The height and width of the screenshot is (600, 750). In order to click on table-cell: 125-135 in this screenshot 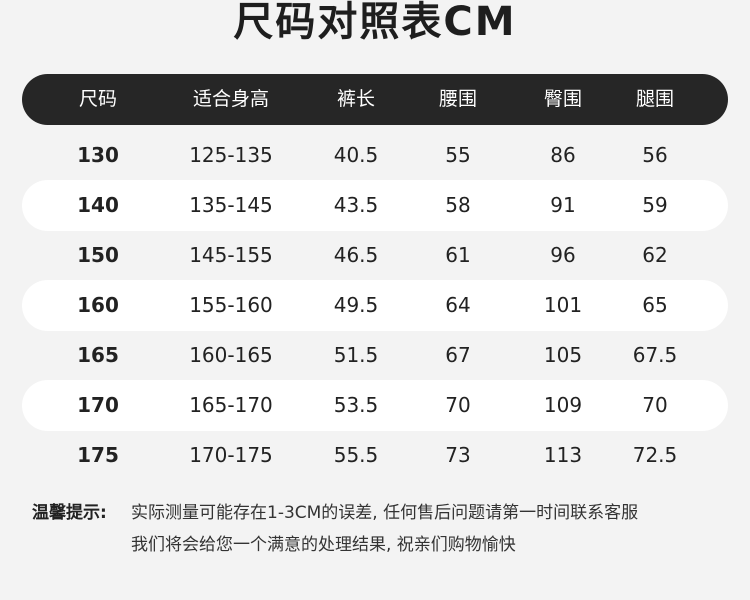, I will do `click(231, 155)`.